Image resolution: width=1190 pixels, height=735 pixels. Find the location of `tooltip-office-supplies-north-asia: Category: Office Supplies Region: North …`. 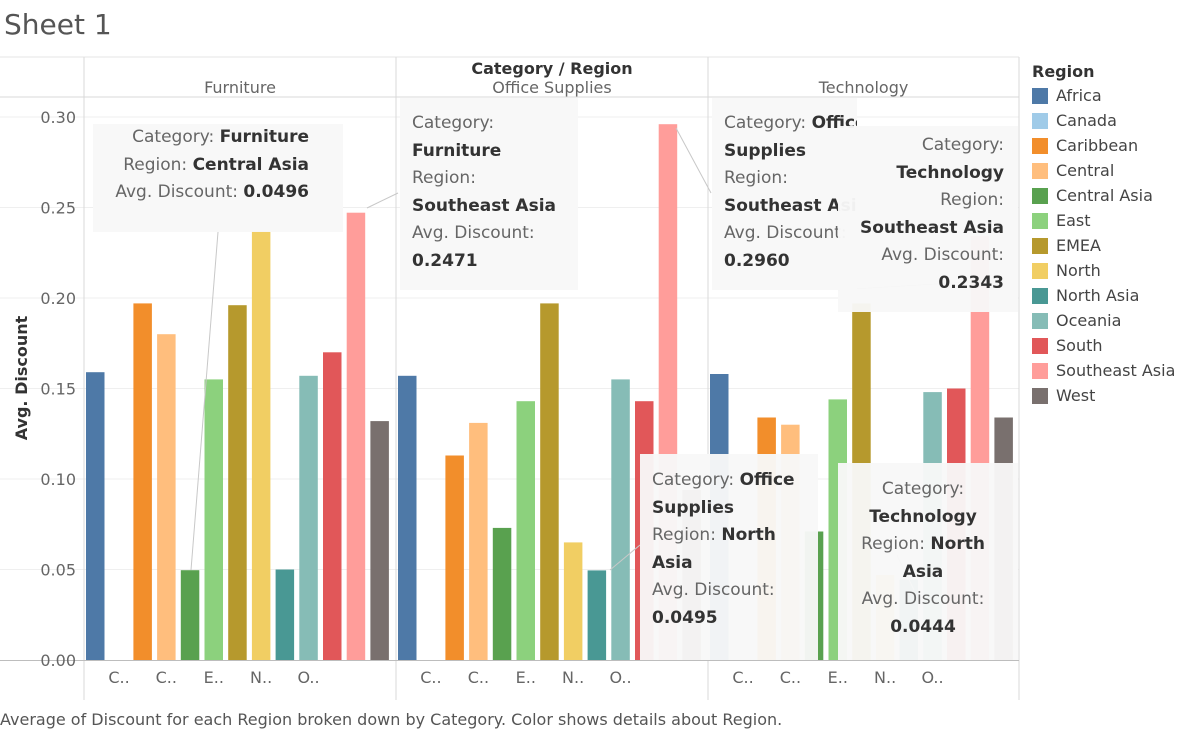

tooltip-office-supplies-north-asia: Category: Office Supplies Region: North … is located at coordinates (729, 557).